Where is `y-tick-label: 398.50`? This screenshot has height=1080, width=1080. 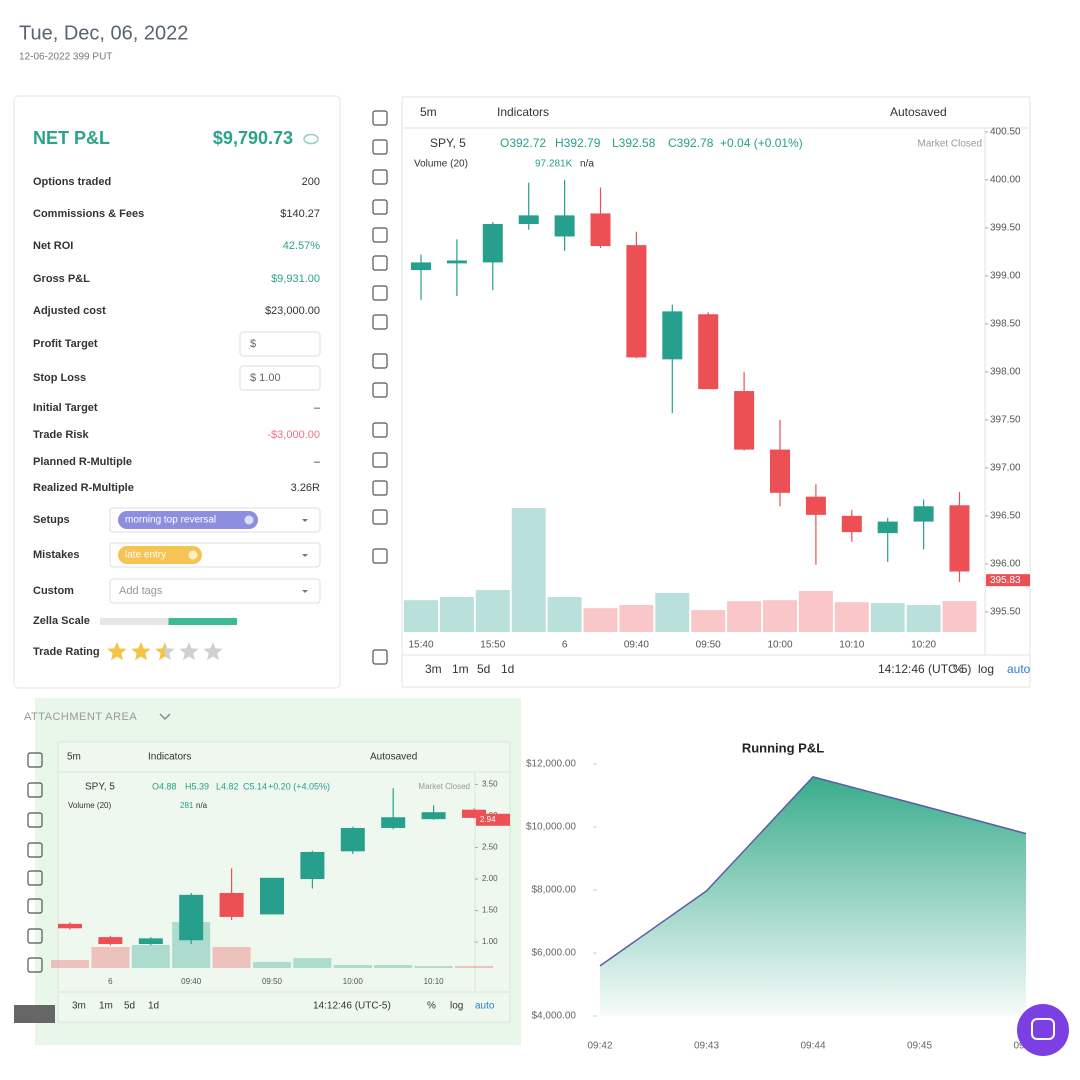 y-tick-label: 398.50 is located at coordinates (1005, 323).